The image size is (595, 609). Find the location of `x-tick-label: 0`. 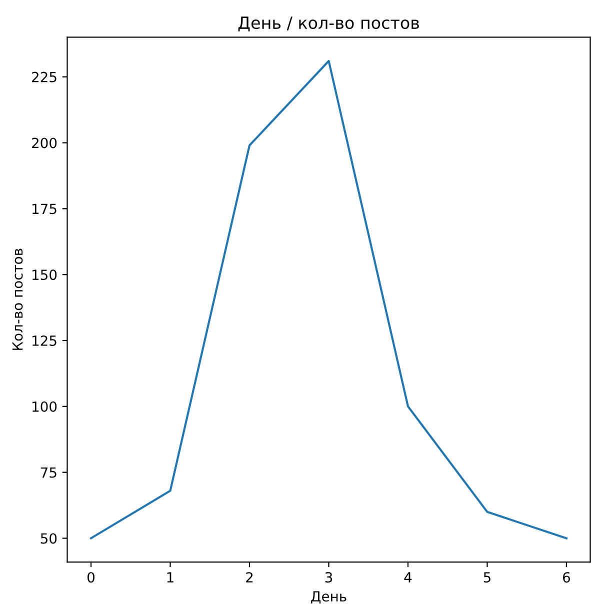

x-tick-label: 0 is located at coordinates (91, 577).